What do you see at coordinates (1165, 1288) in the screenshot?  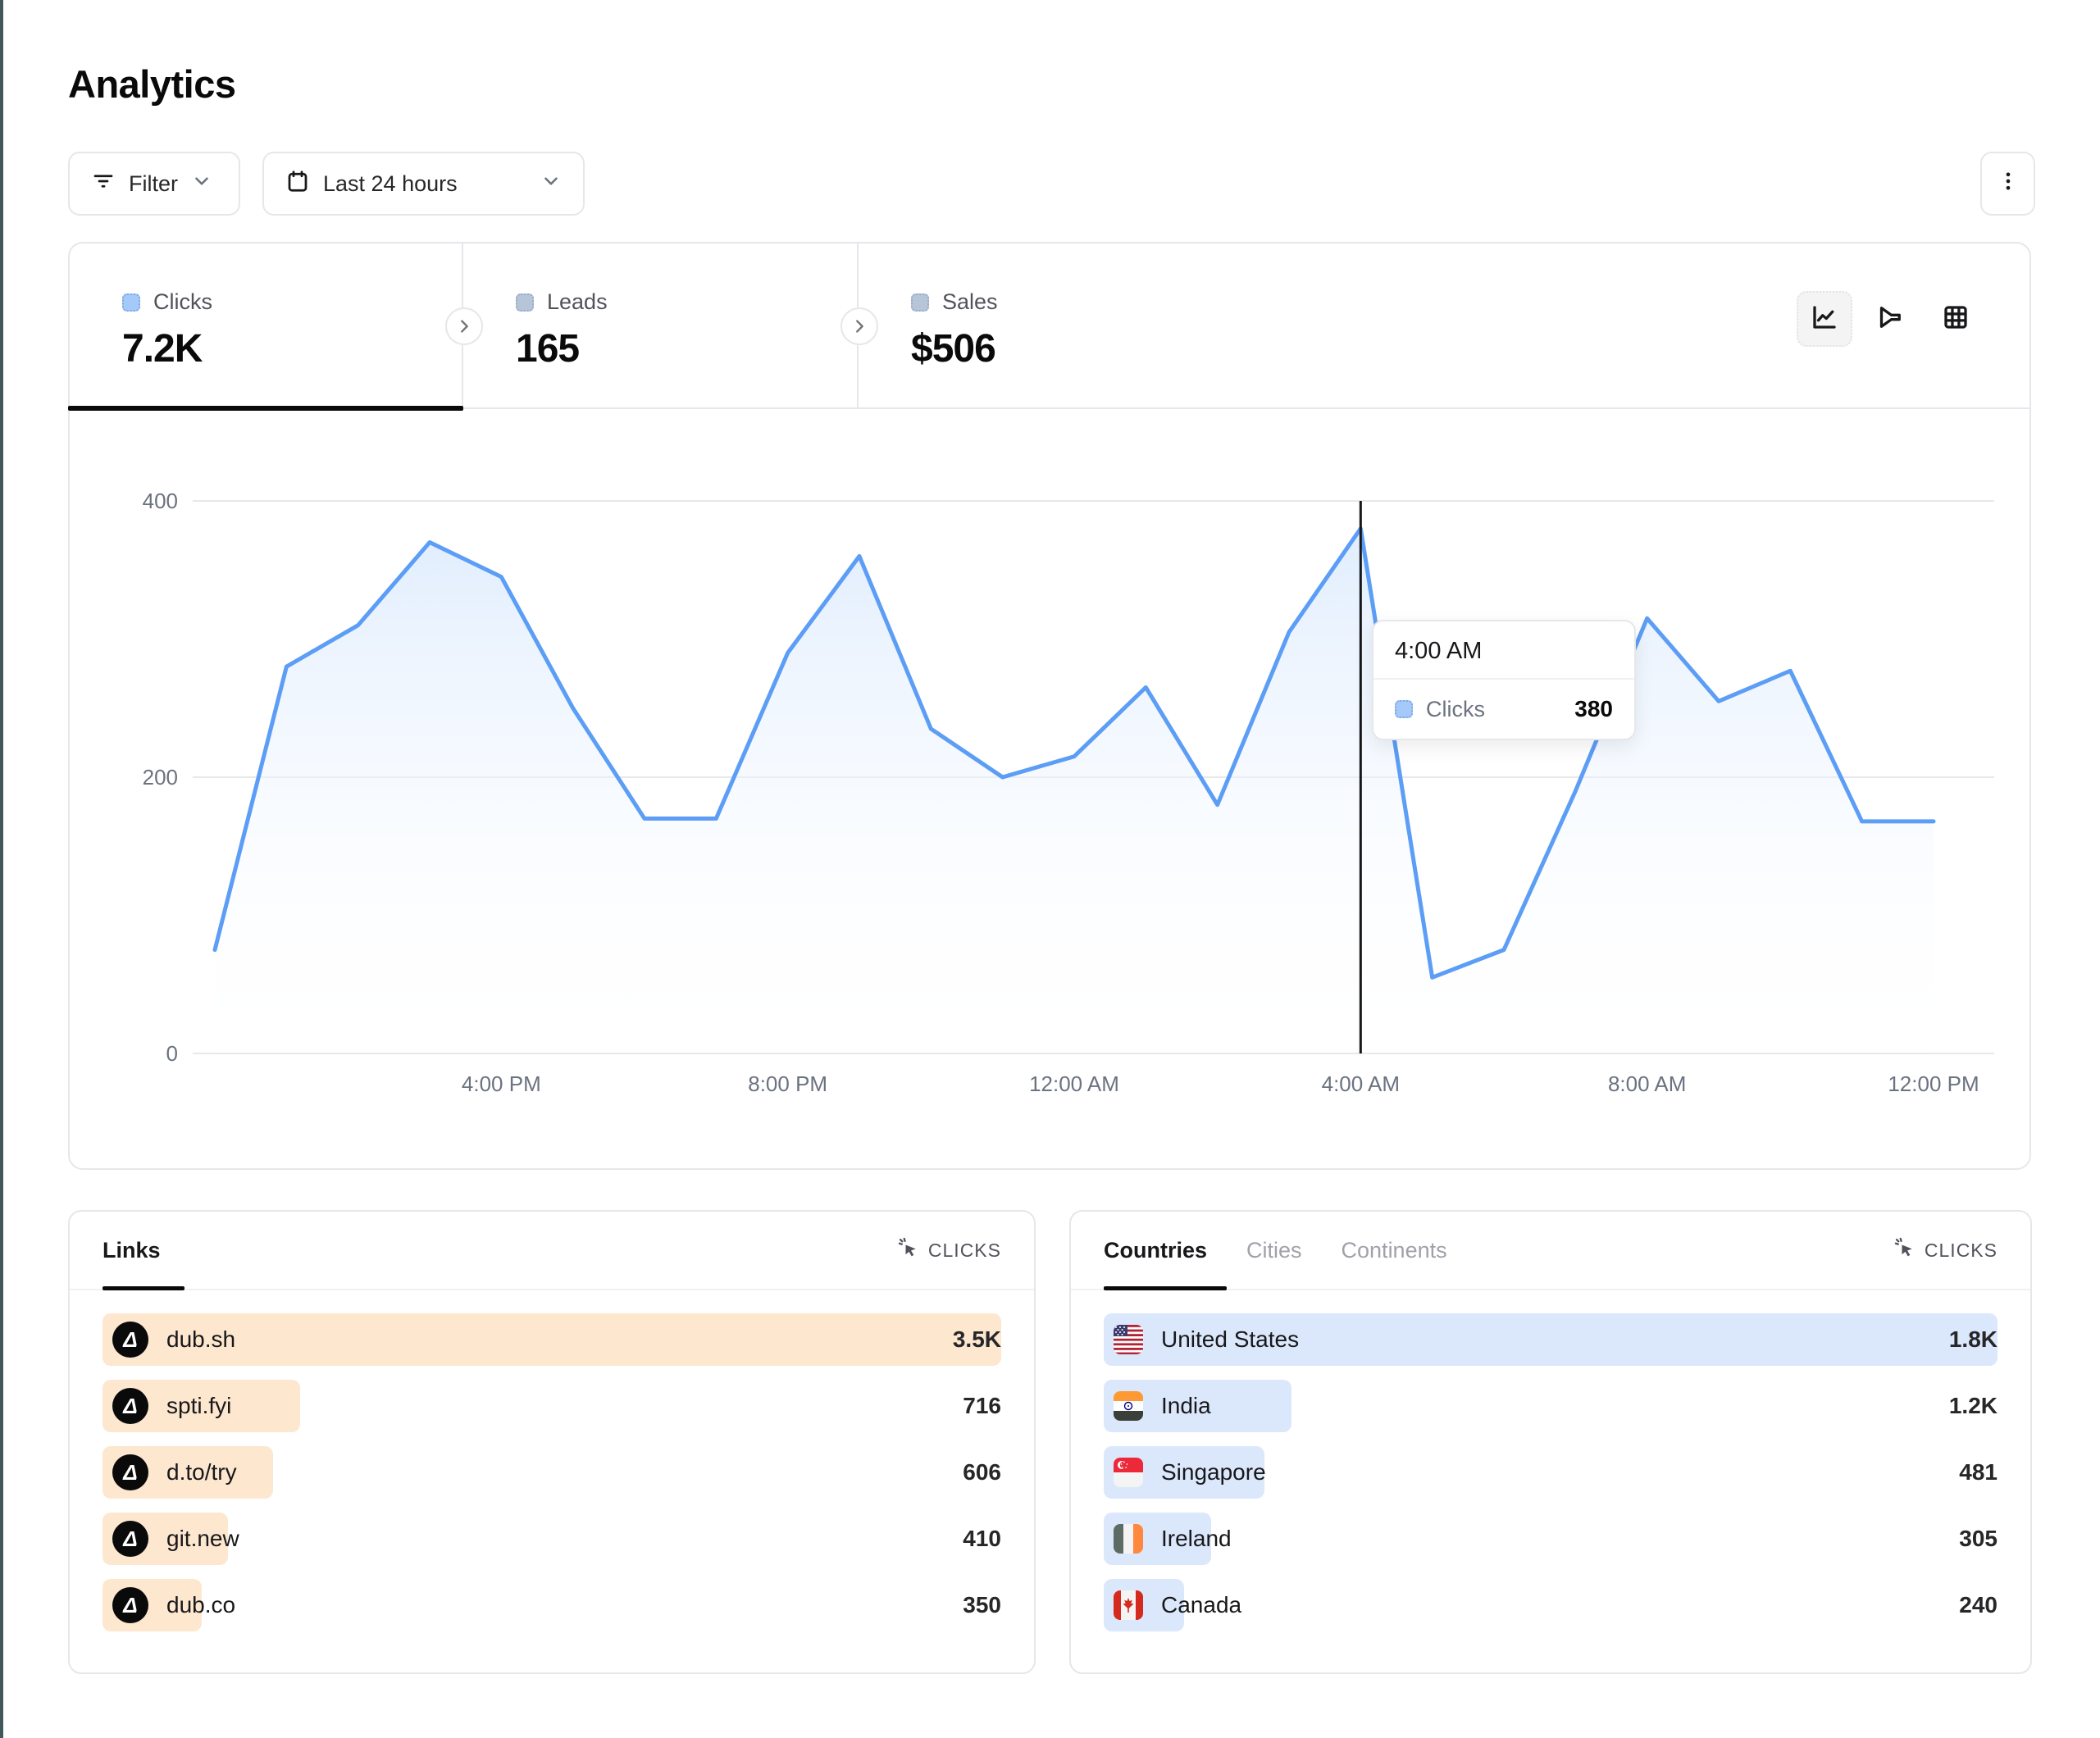 I see `countries-tab-underline` at bounding box center [1165, 1288].